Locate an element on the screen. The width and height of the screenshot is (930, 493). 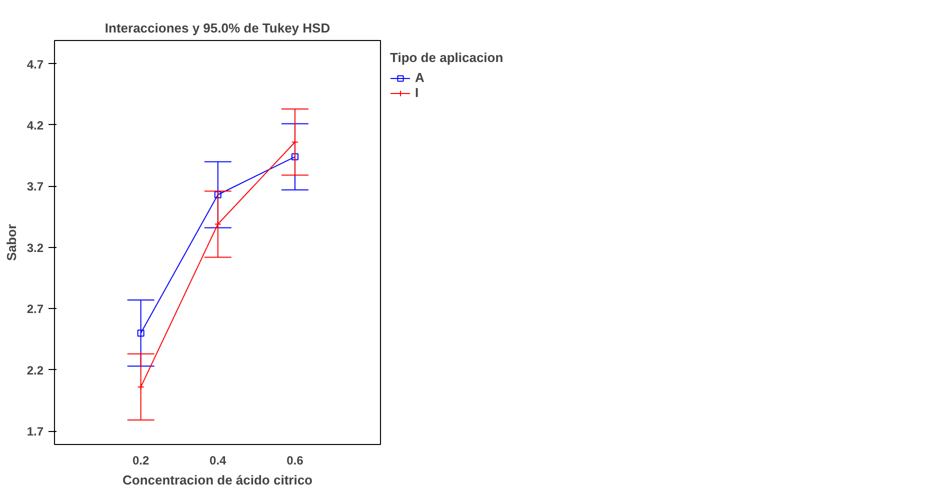
y-tick-label: 2.7 is located at coordinates (35, 309).